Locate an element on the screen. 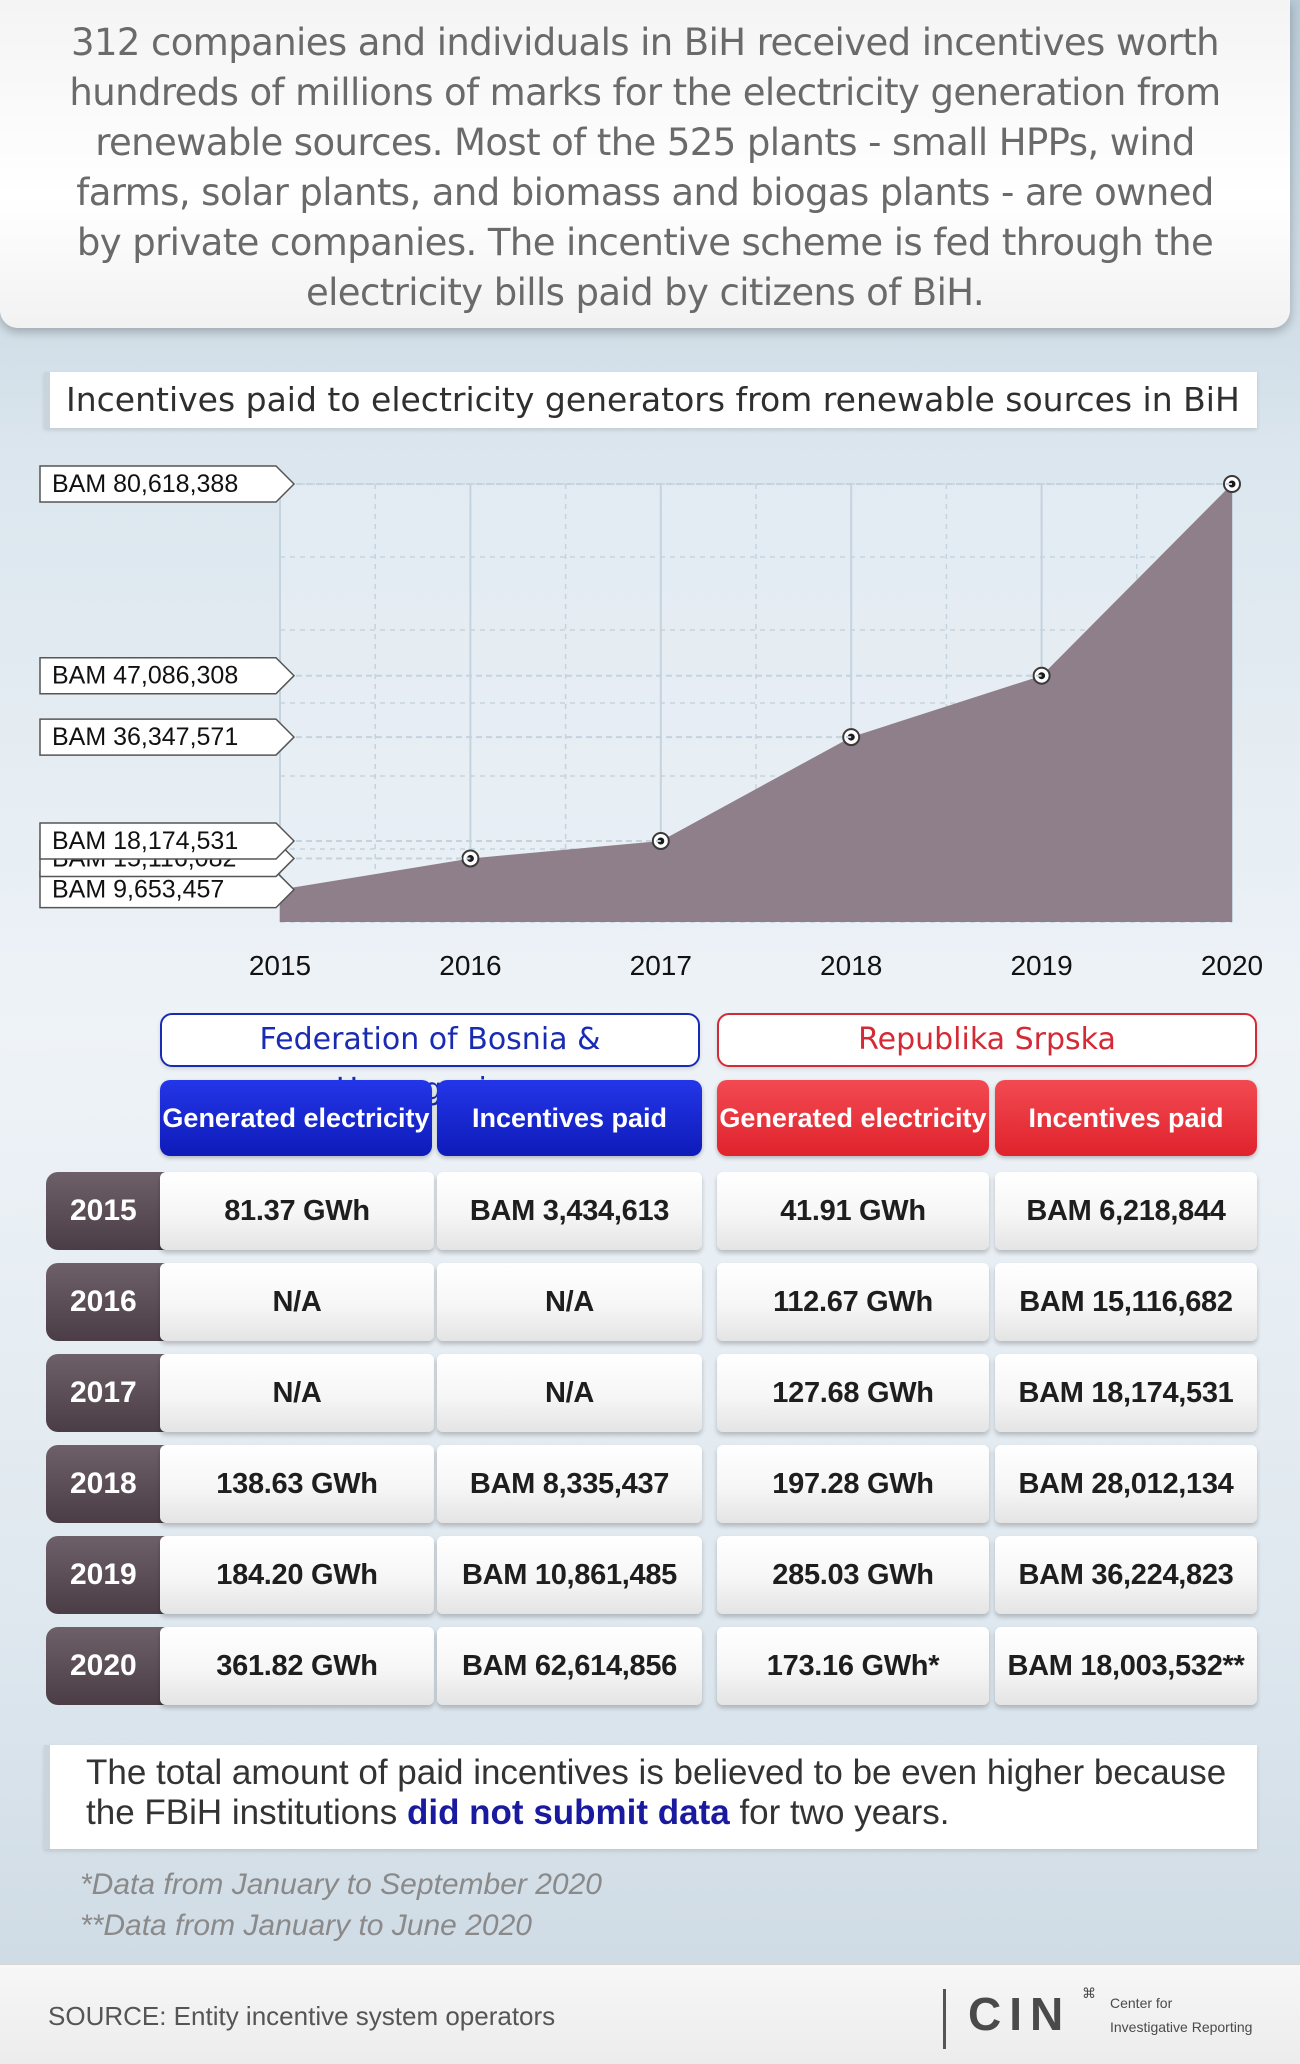  table-cell: 285.03 GWh is located at coordinates (853, 1575).